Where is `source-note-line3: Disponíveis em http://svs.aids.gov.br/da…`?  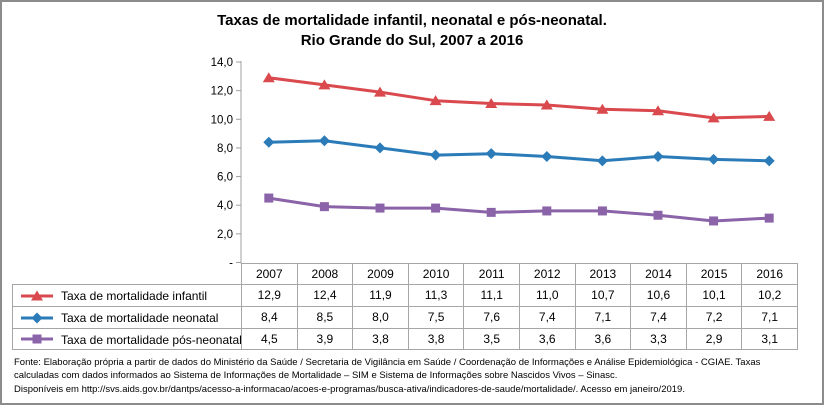 source-note-line3: Disponíveis em http://svs.aids.gov.br/da… is located at coordinates (349, 389).